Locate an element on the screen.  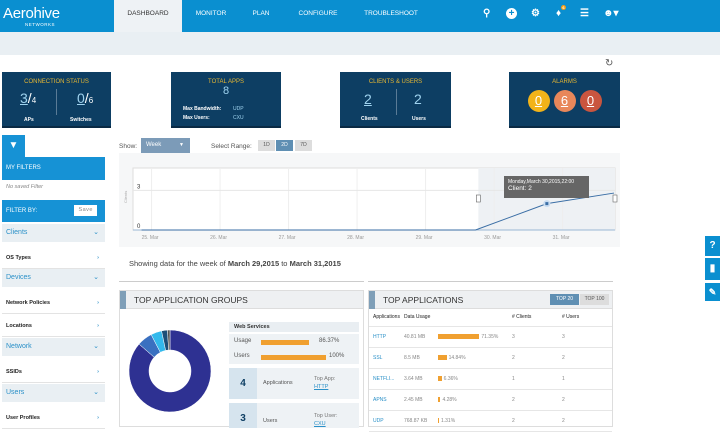
table-row: NETFLI... 3.64 MB 6.36% 1 1 is located at coordinates (490, 379).